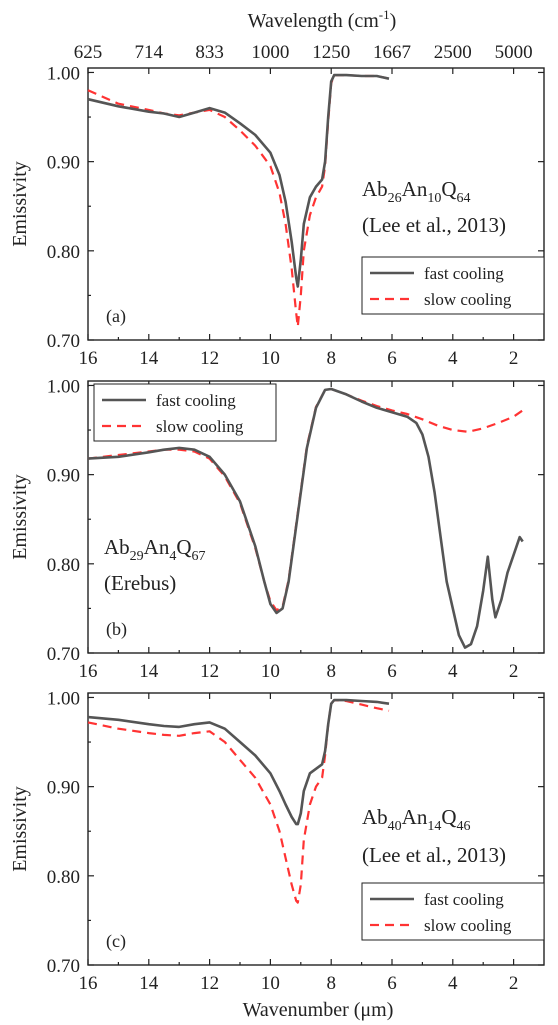 The width and height of the screenshot is (558, 1025). I want to click on composition-subscript: 40, so click(395, 826).